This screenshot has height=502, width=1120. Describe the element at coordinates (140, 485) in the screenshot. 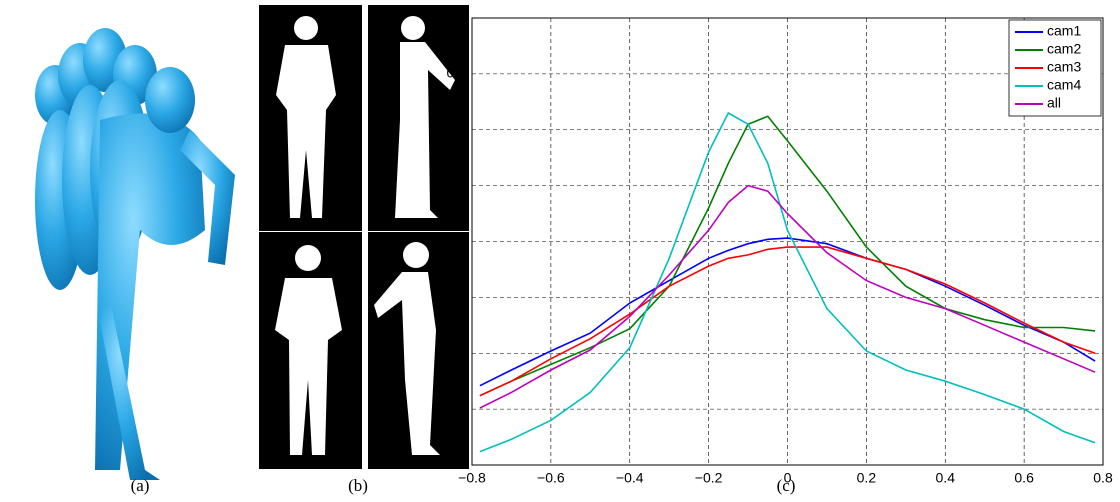

I see `caption: (a)` at that location.